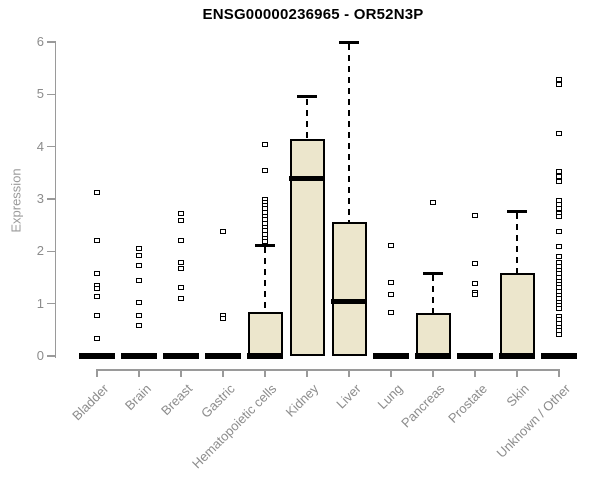 The width and height of the screenshot is (600, 500). What do you see at coordinates (40, 198) in the screenshot?
I see `y-tick-label: 3` at bounding box center [40, 198].